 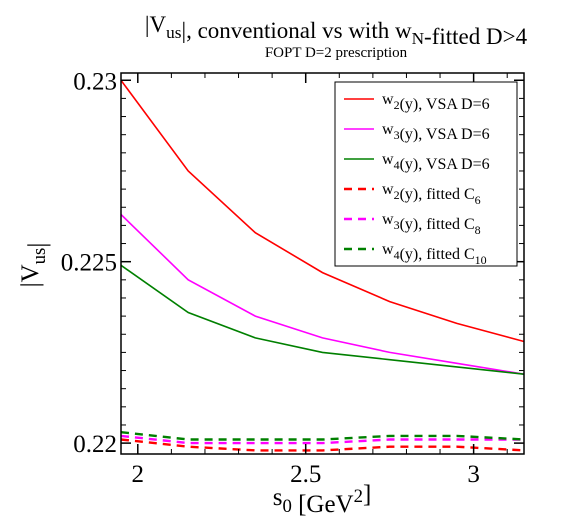 I want to click on legend-label: w4(y), fitted C10, so click(x=434, y=254).